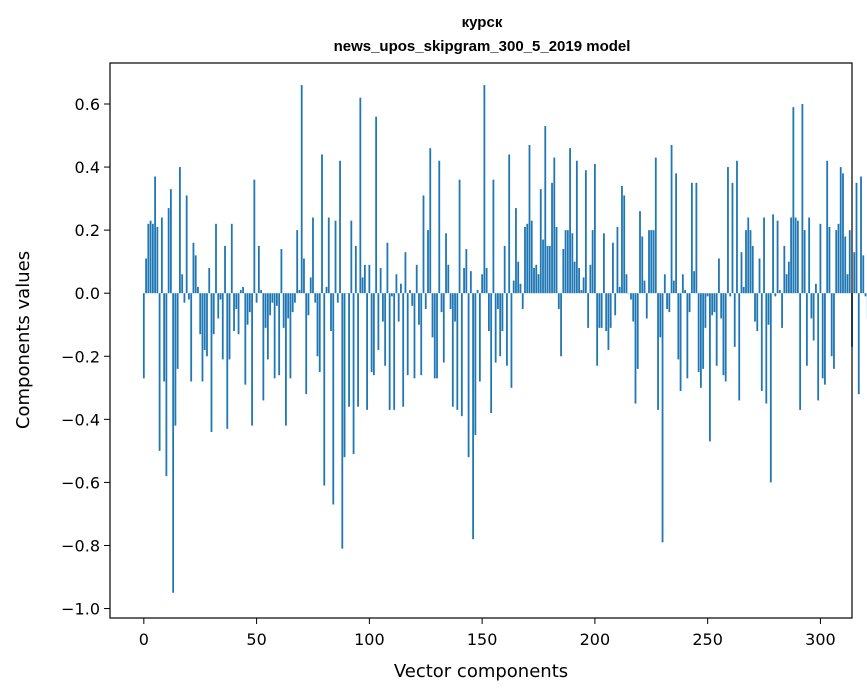 This screenshot has height=696, width=867. Describe the element at coordinates (256, 639) in the screenshot. I see `x-tick-label: 50` at that location.